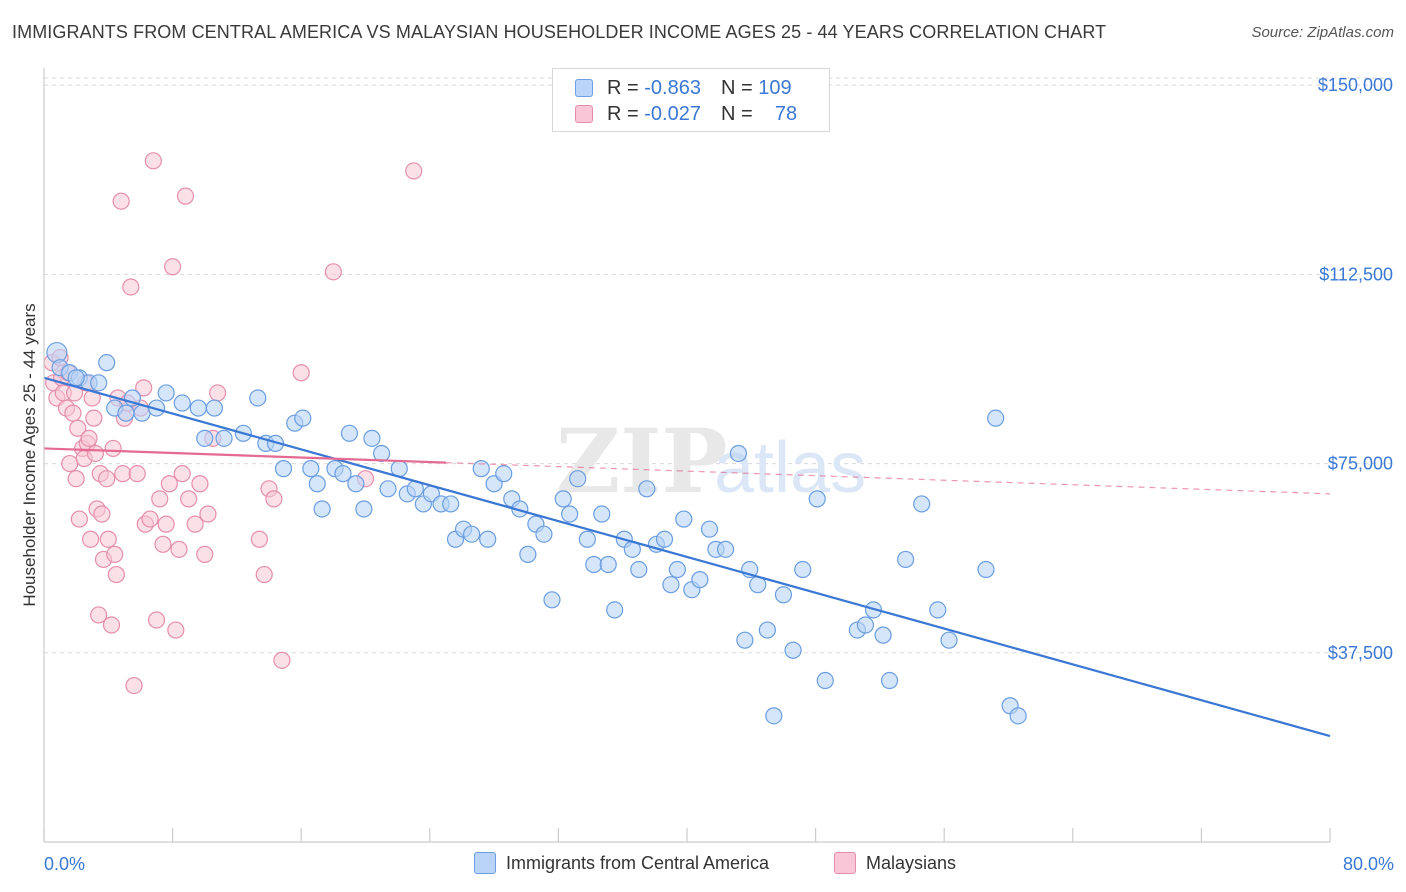 The height and width of the screenshot is (892, 1406). I want to click on source-label: Source: ZipAtlas.com, so click(1322, 32).